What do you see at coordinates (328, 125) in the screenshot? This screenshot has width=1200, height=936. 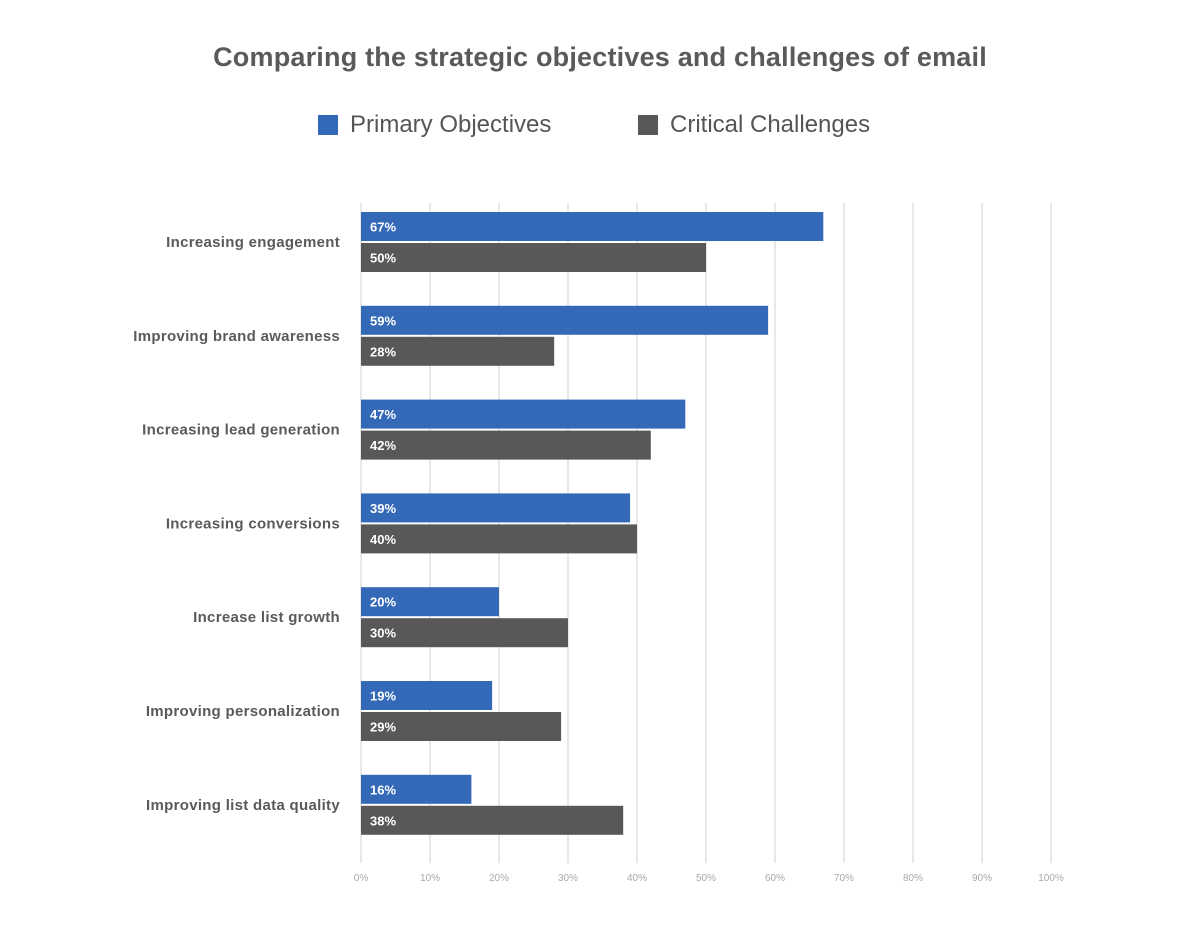 I see `legend-swatch-primary-objectives` at bounding box center [328, 125].